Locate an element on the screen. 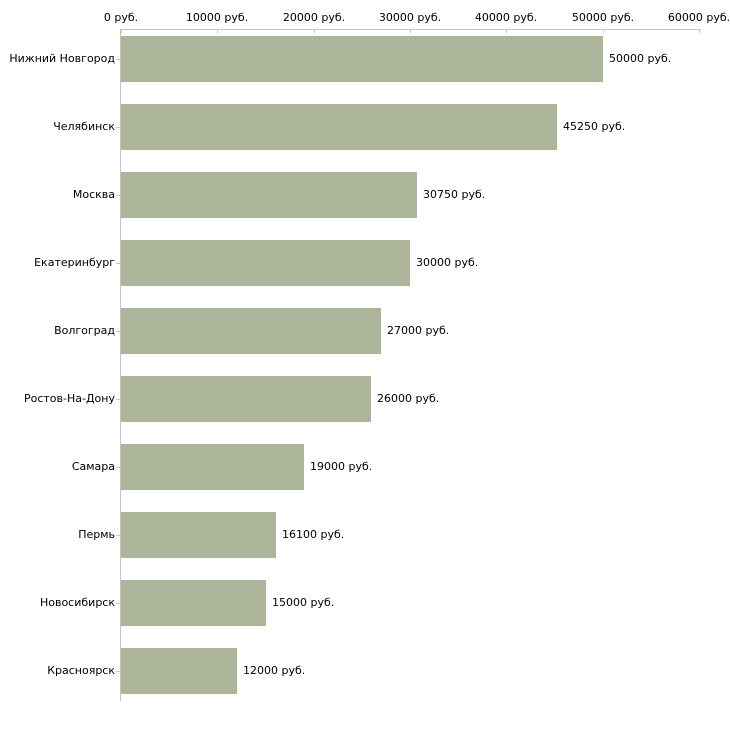 The height and width of the screenshot is (730, 730). category-label: Челябинск is located at coordinates (84, 126).